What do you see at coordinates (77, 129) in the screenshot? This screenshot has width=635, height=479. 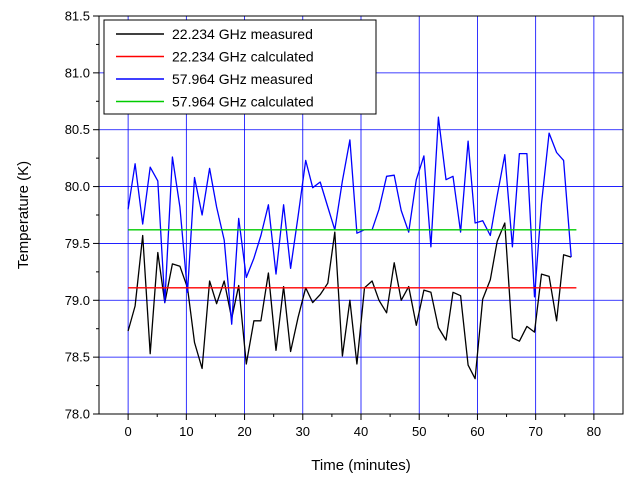 I see `y-tick-label: 80.5` at bounding box center [77, 129].